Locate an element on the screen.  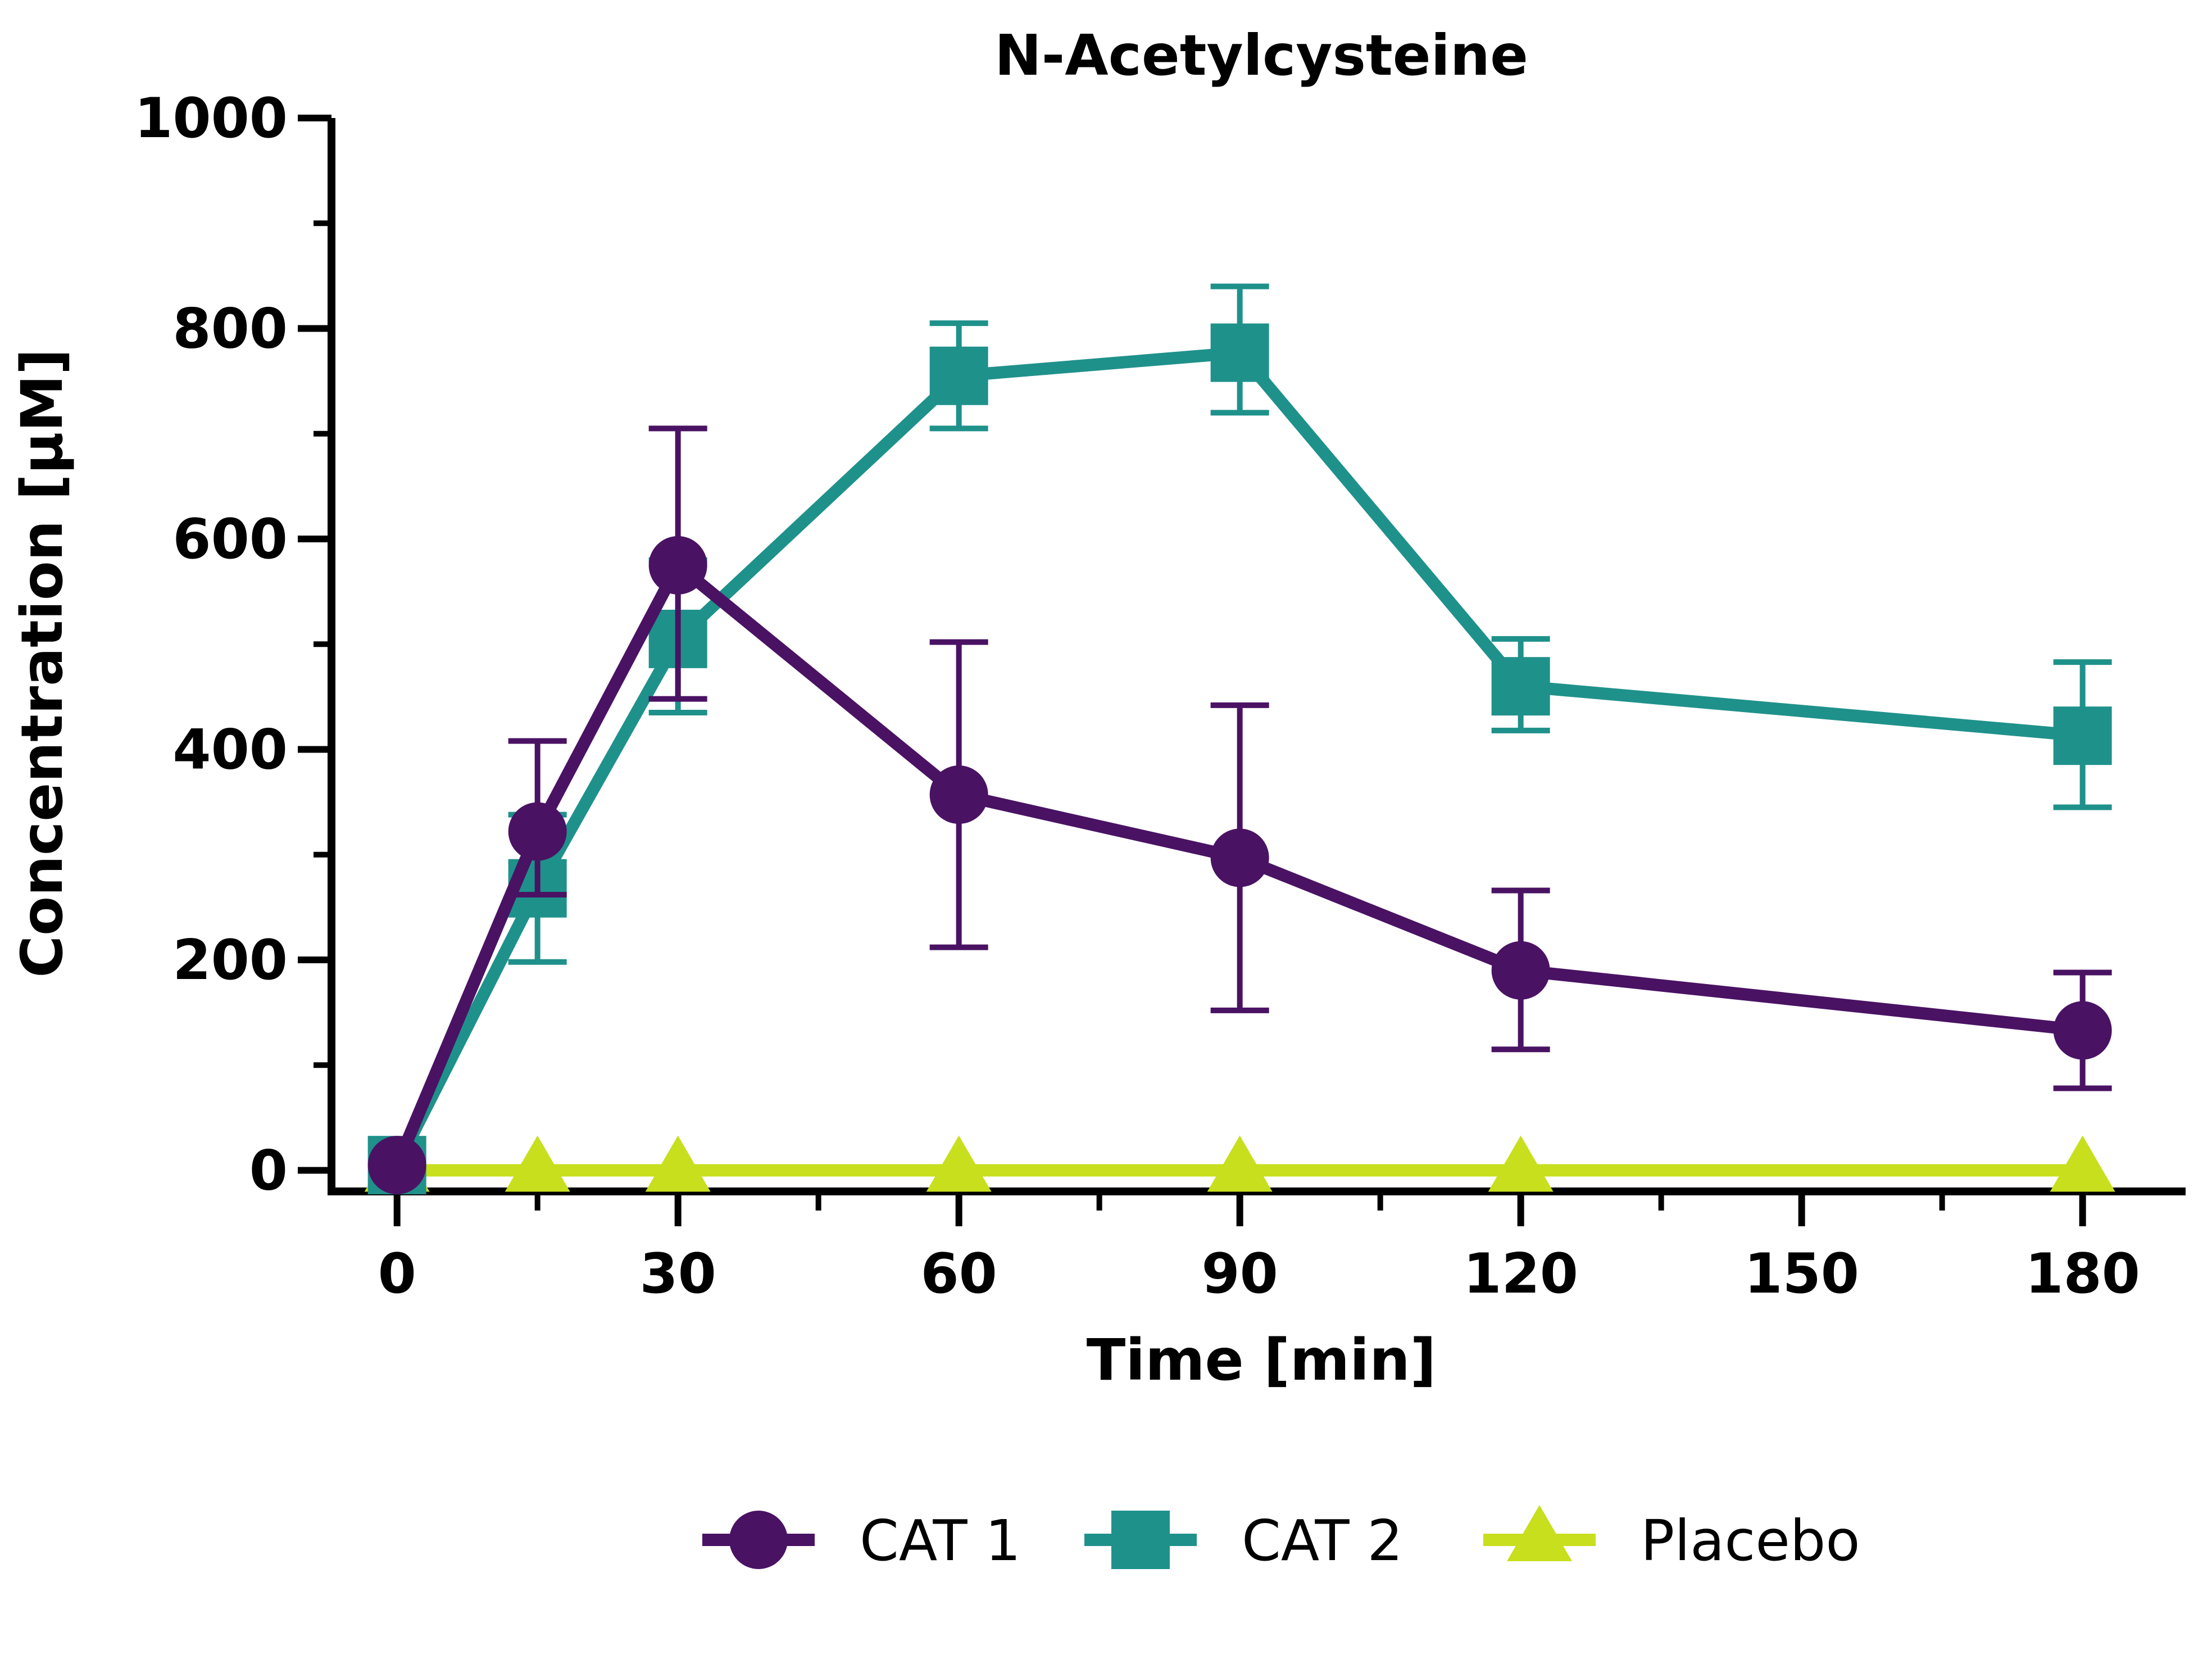
y-axis-title: Concentration [µM] is located at coordinates (42, 662).